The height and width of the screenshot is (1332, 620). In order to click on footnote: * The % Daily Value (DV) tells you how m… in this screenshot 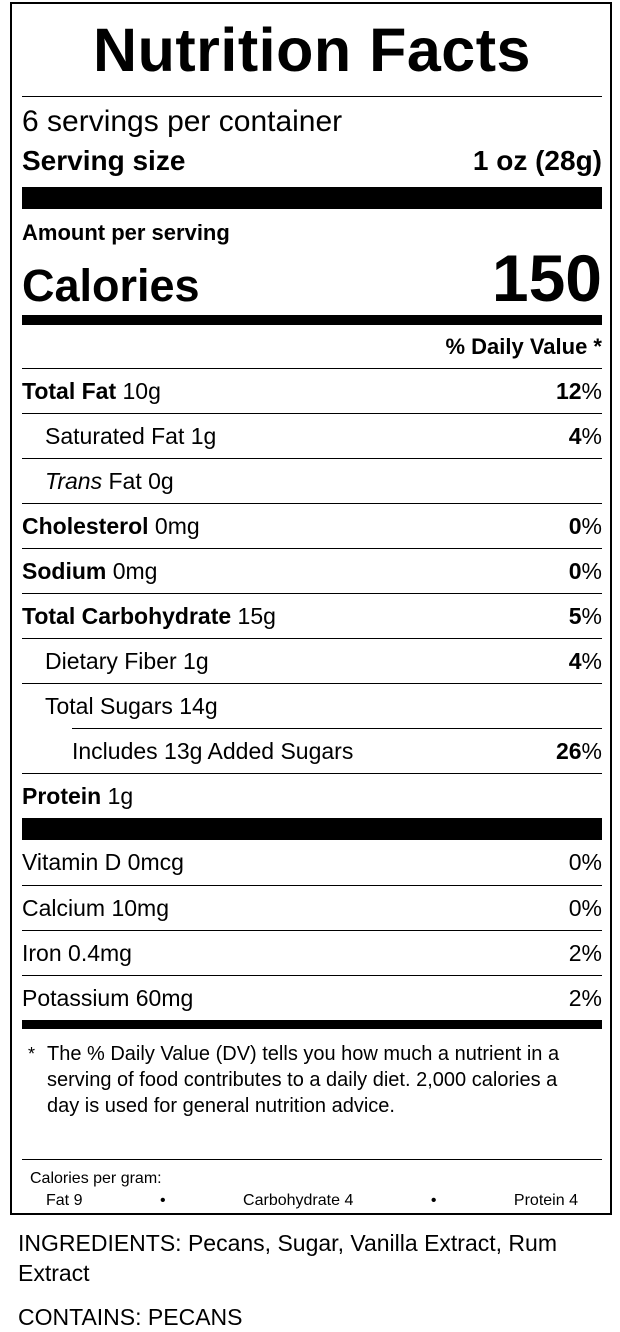, I will do `click(312, 1094)`.